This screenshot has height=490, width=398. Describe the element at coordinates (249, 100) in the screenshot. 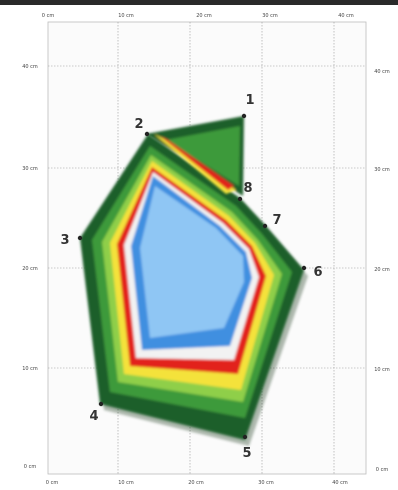

I see `vertex-label-1: 1` at that location.